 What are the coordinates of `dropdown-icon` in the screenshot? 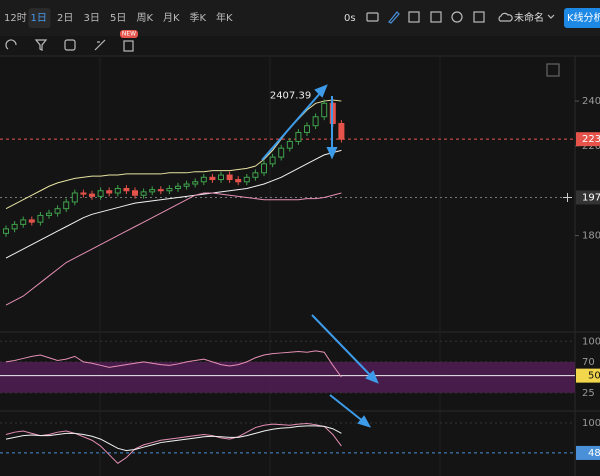 It's located at (551, 16).